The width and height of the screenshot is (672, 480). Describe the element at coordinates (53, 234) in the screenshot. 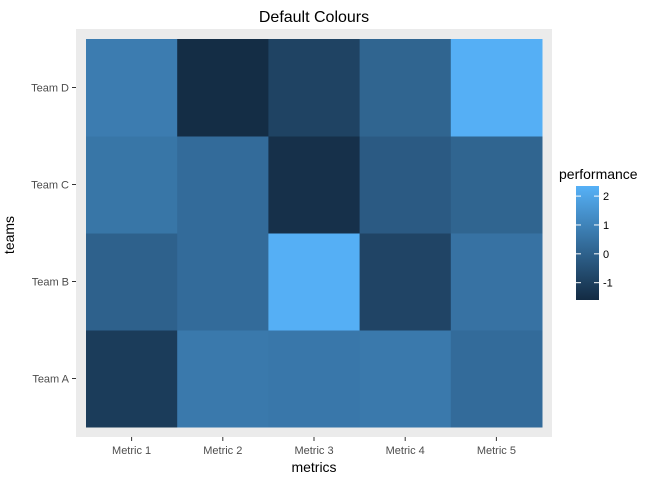

I see `y-axis: Team A Team B Team C Team D` at that location.